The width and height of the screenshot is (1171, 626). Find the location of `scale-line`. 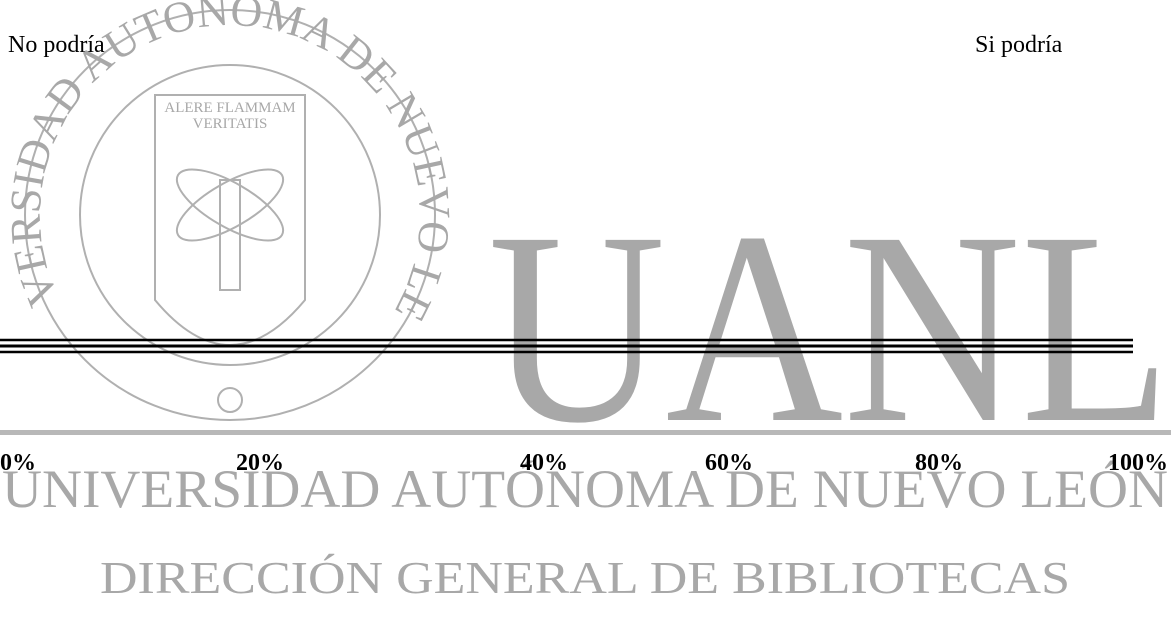

scale-line is located at coordinates (566, 346).